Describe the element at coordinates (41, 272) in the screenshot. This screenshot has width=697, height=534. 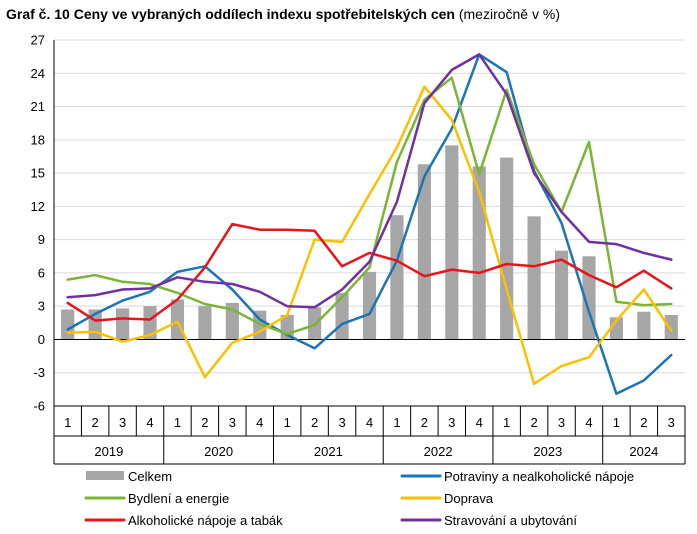
I see `y-tick-label: 6` at that location.